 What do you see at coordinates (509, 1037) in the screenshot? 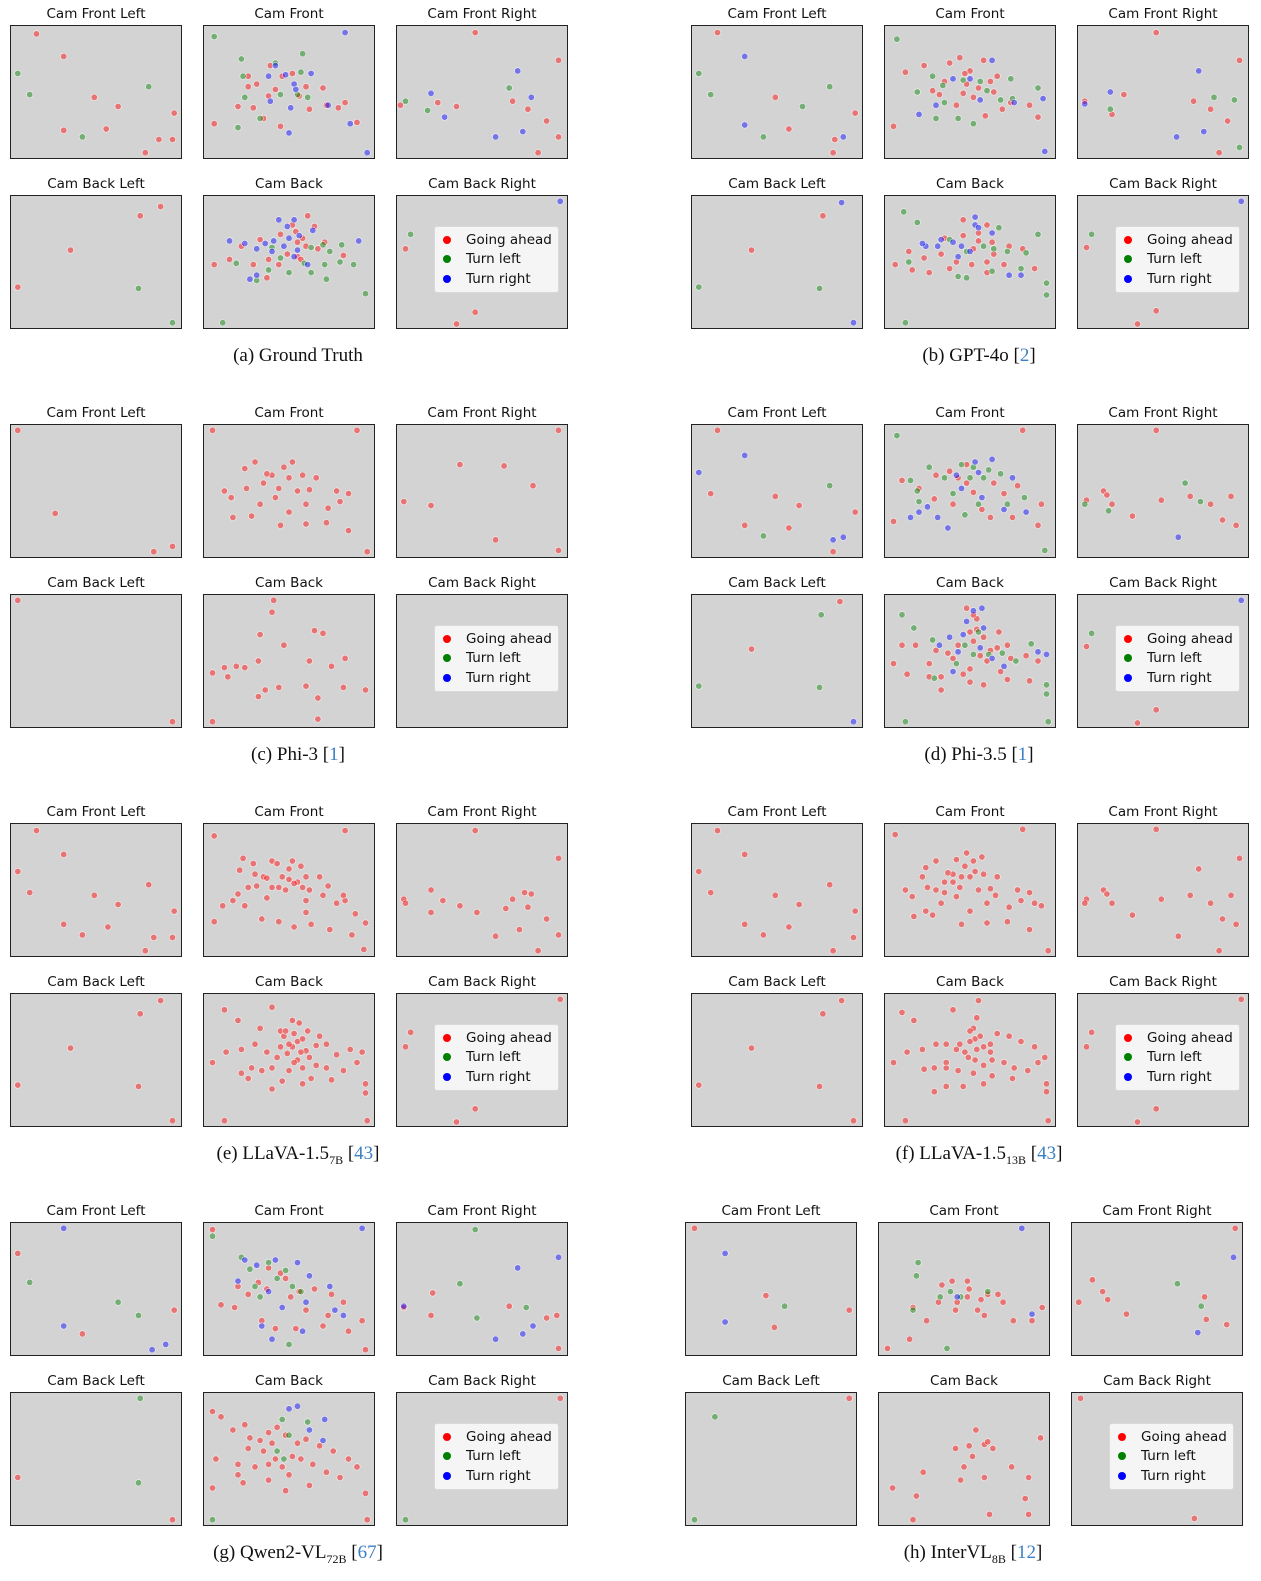
I see `legend-label: Going ahead` at bounding box center [509, 1037].